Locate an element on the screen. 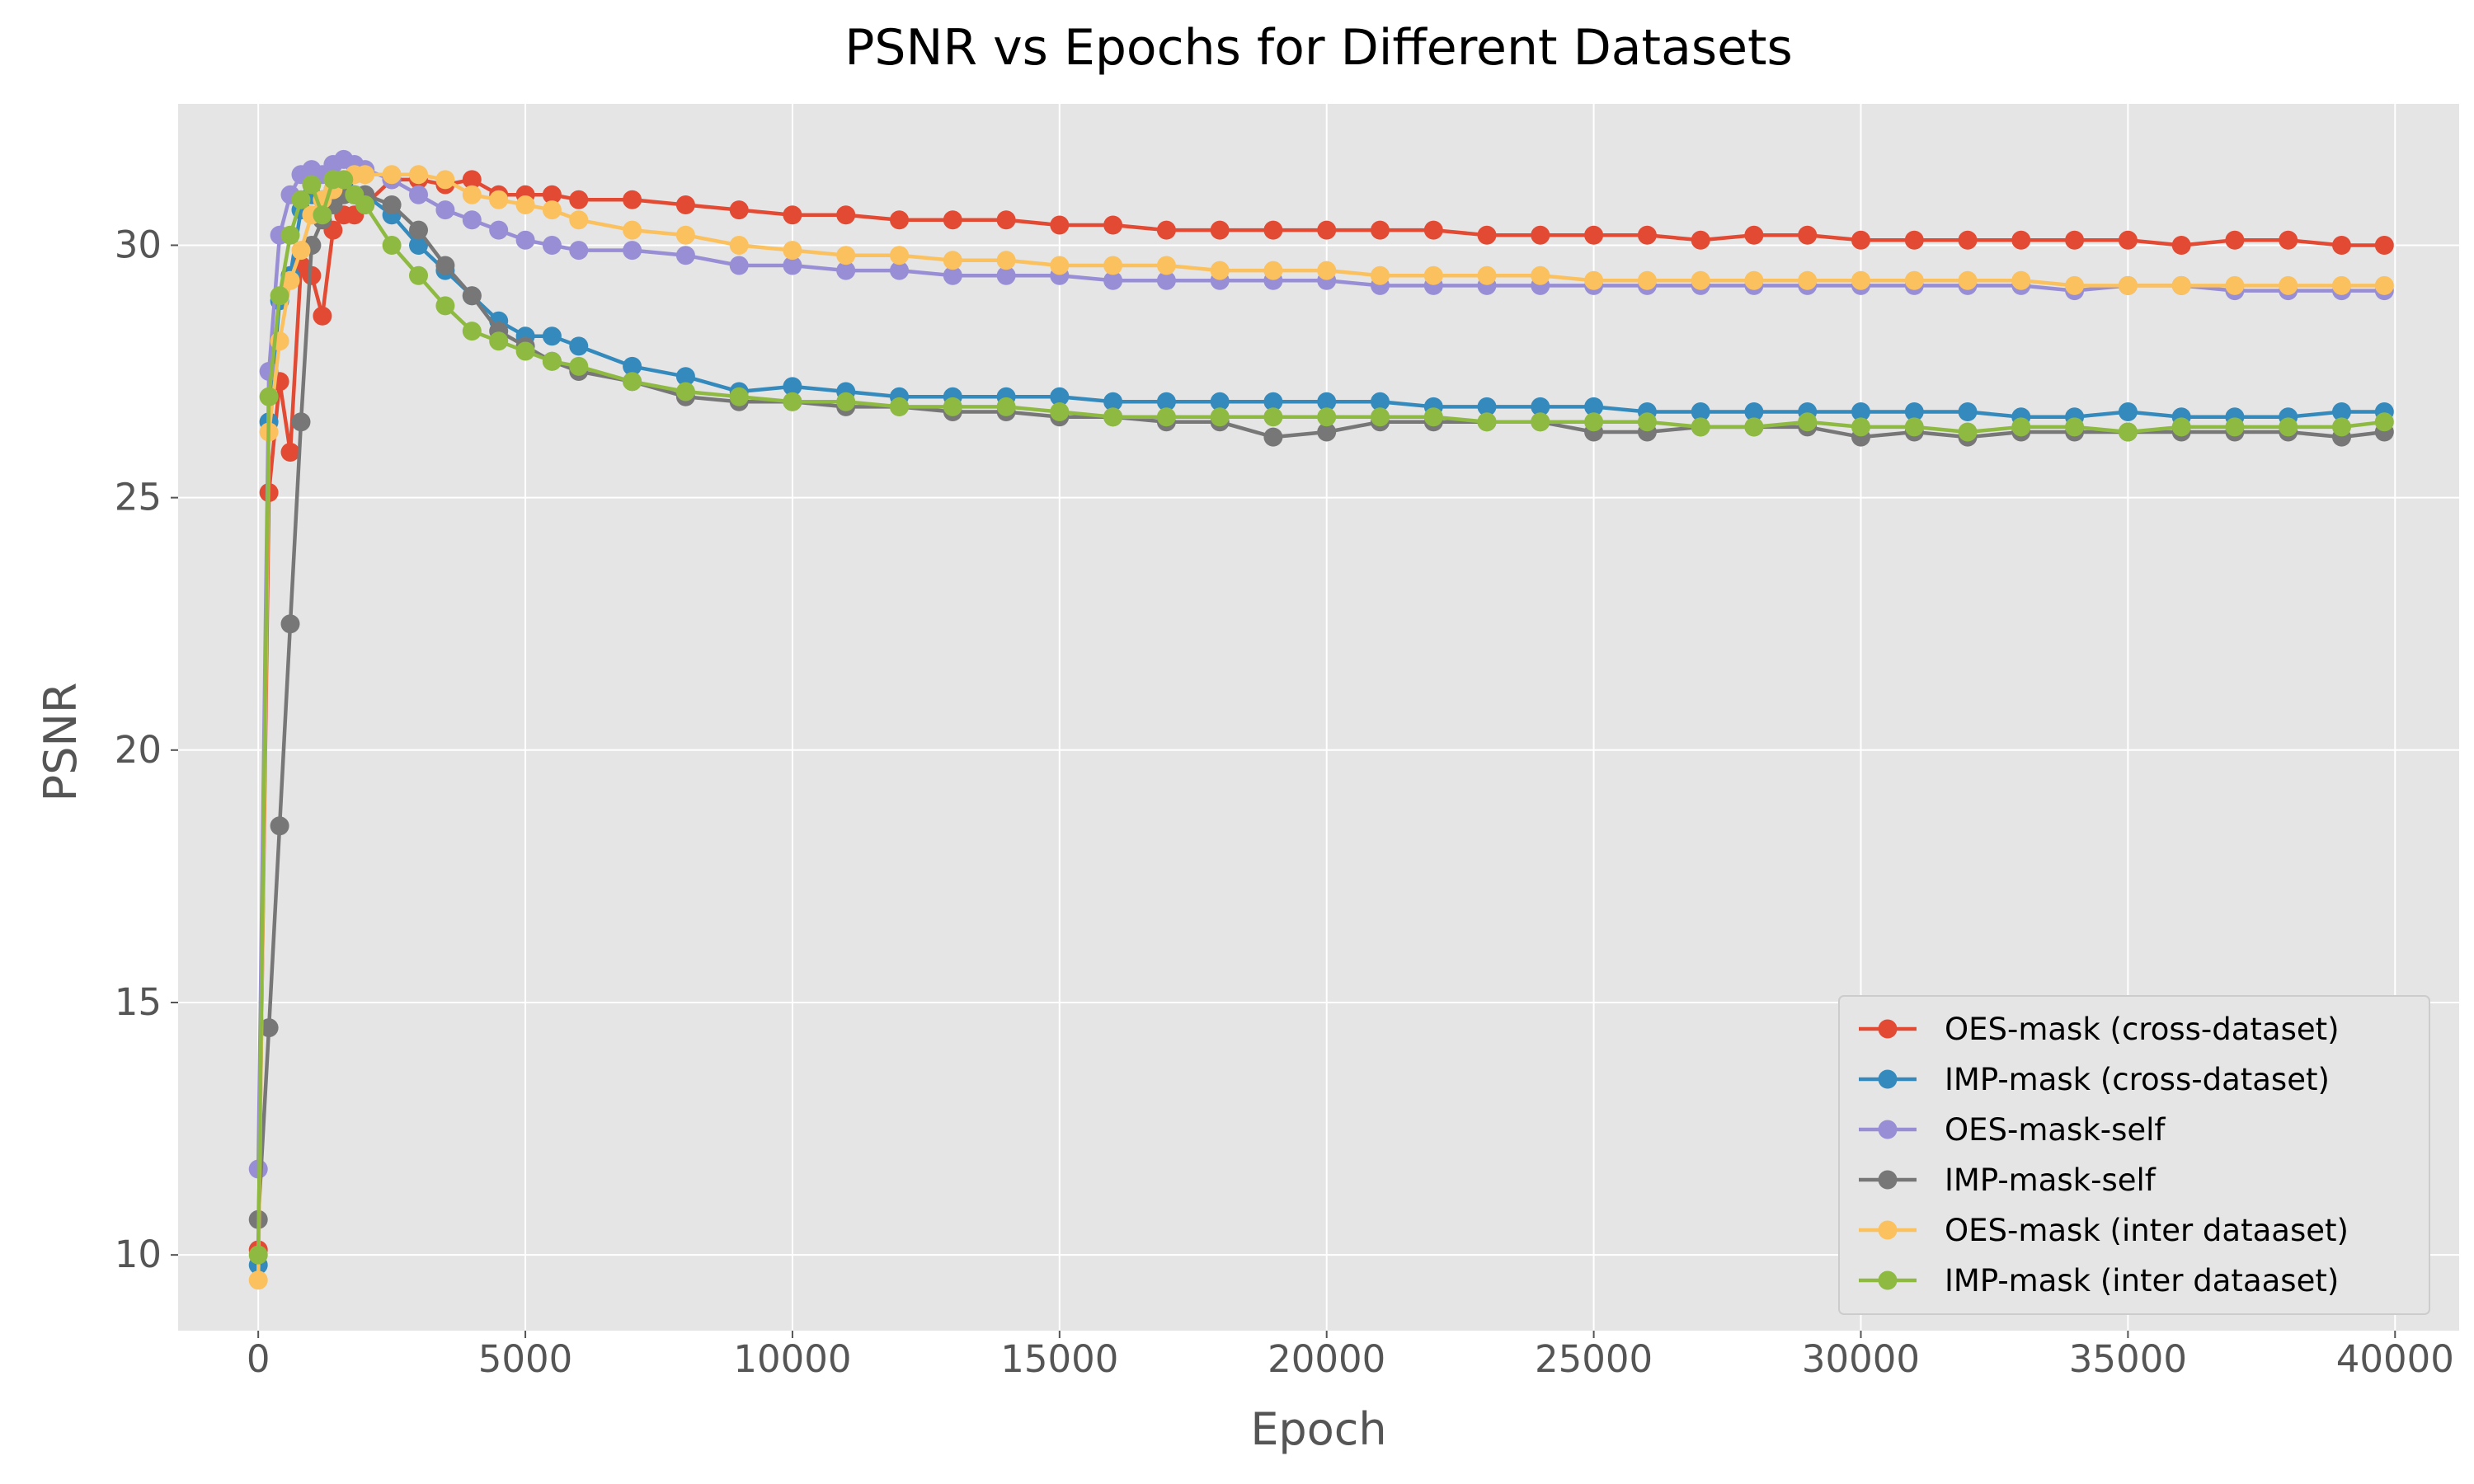 Image resolution: width=2474 pixels, height=1484 pixels. y-tick-label: 10 is located at coordinates (138, 1254).